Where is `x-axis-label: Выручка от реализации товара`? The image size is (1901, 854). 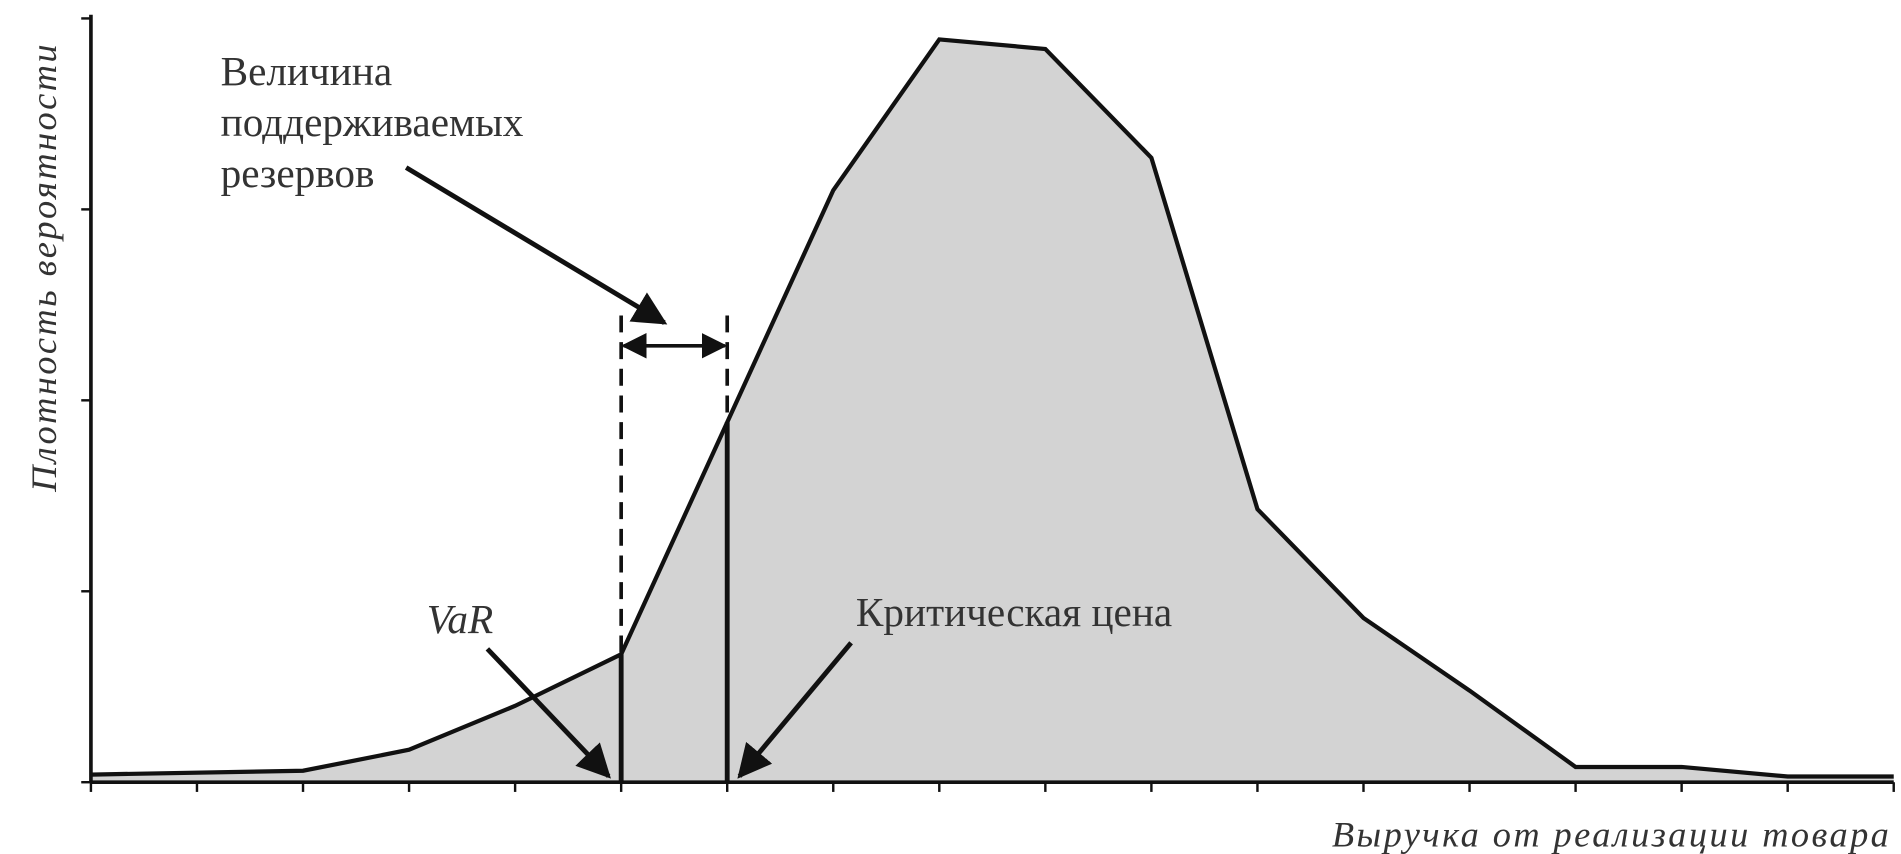
x-axis-label: Выручка от реализации товара is located at coordinates (1611, 834).